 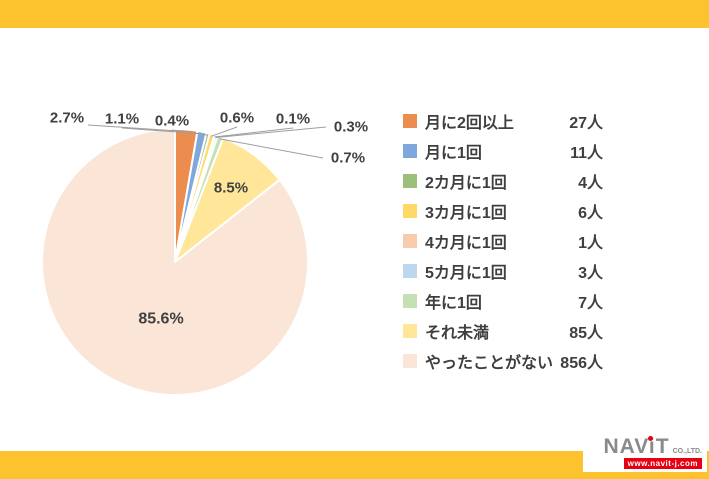 What do you see at coordinates (172, 121) in the screenshot?
I see `percent-label: 0.4%` at bounding box center [172, 121].